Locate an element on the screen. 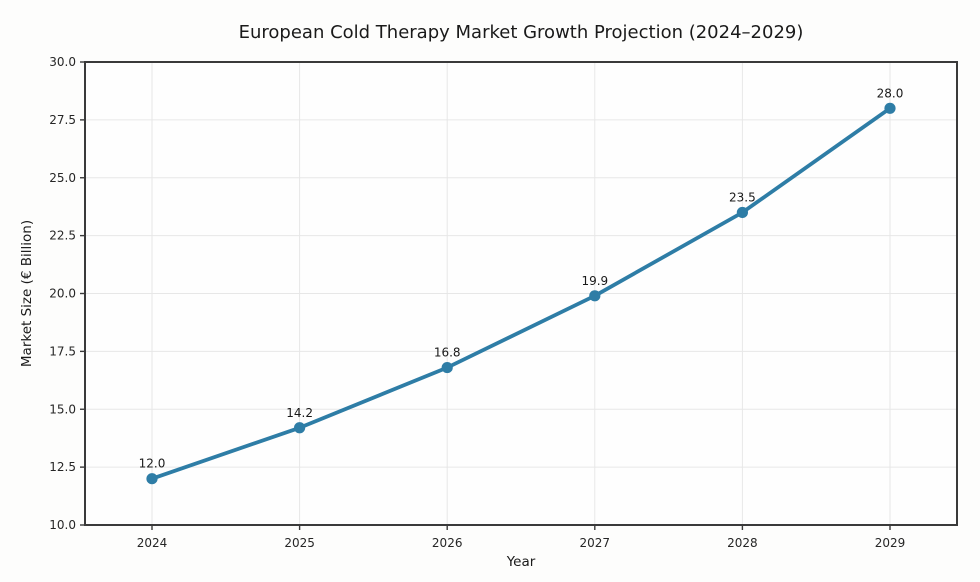 This screenshot has width=980, height=582. y-tick-label: 10.0 is located at coordinates (62, 525).